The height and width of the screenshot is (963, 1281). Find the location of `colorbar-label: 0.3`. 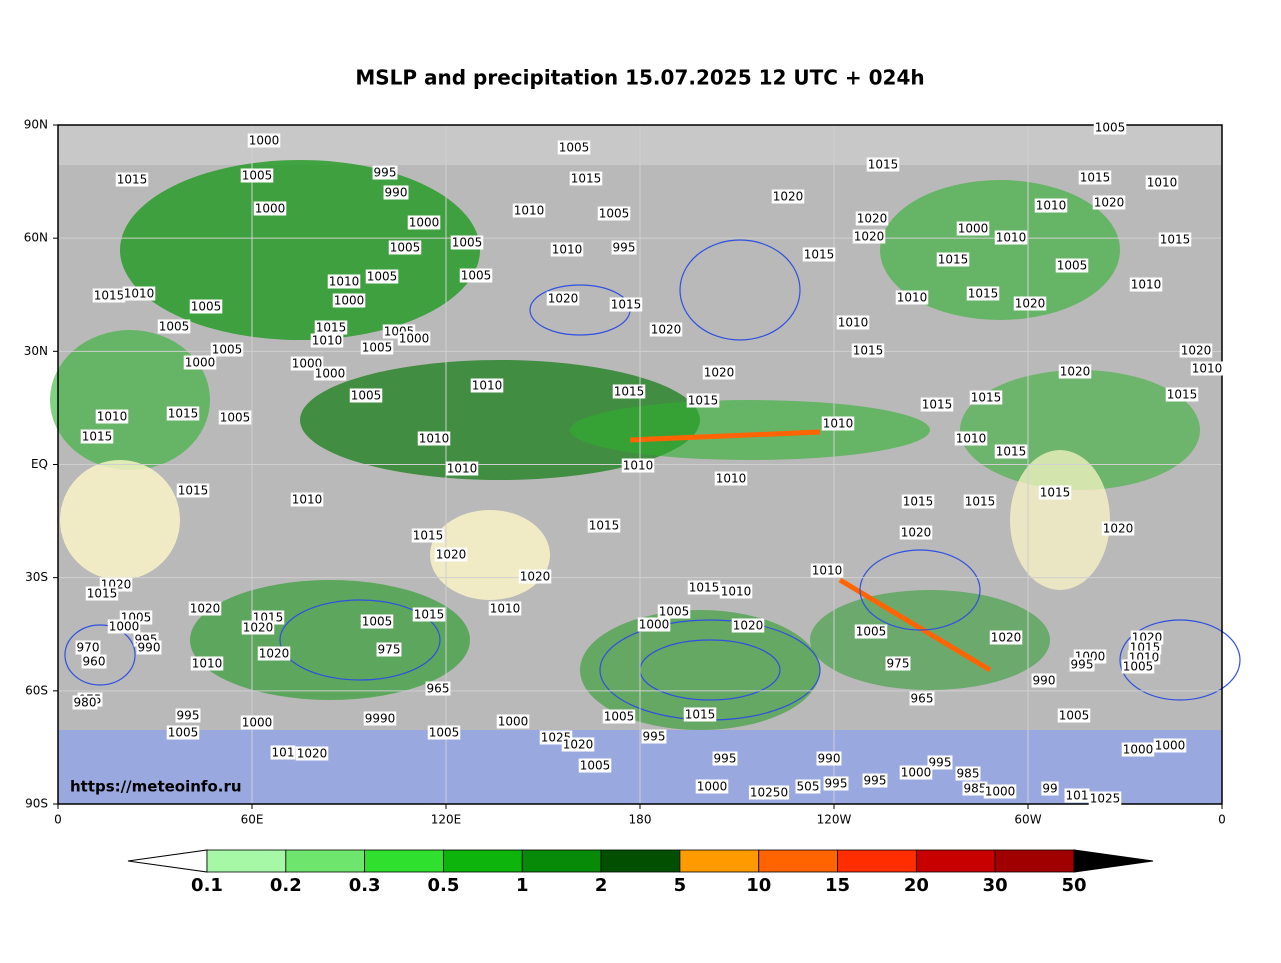

colorbar-label: 0.3 is located at coordinates (365, 885).